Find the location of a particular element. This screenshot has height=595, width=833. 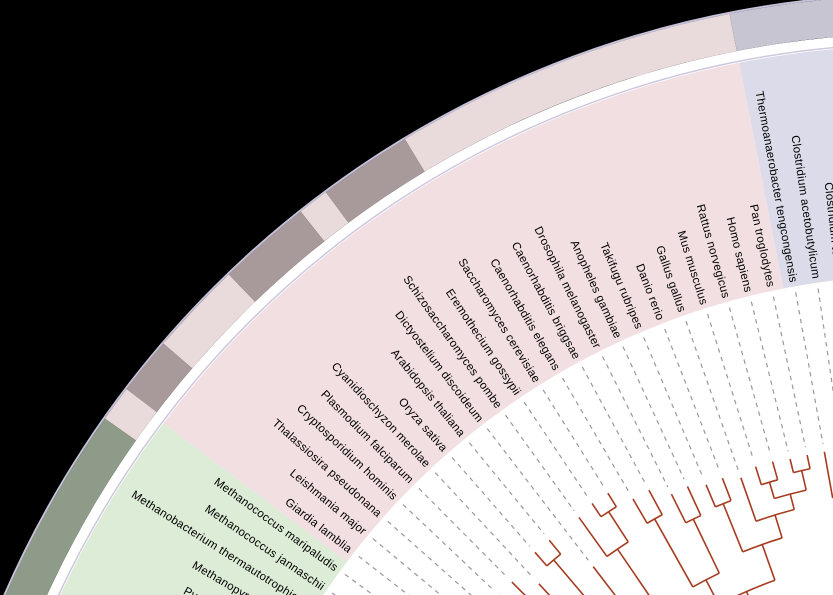

ring-segment-metazoa is located at coordinates (570, 92).